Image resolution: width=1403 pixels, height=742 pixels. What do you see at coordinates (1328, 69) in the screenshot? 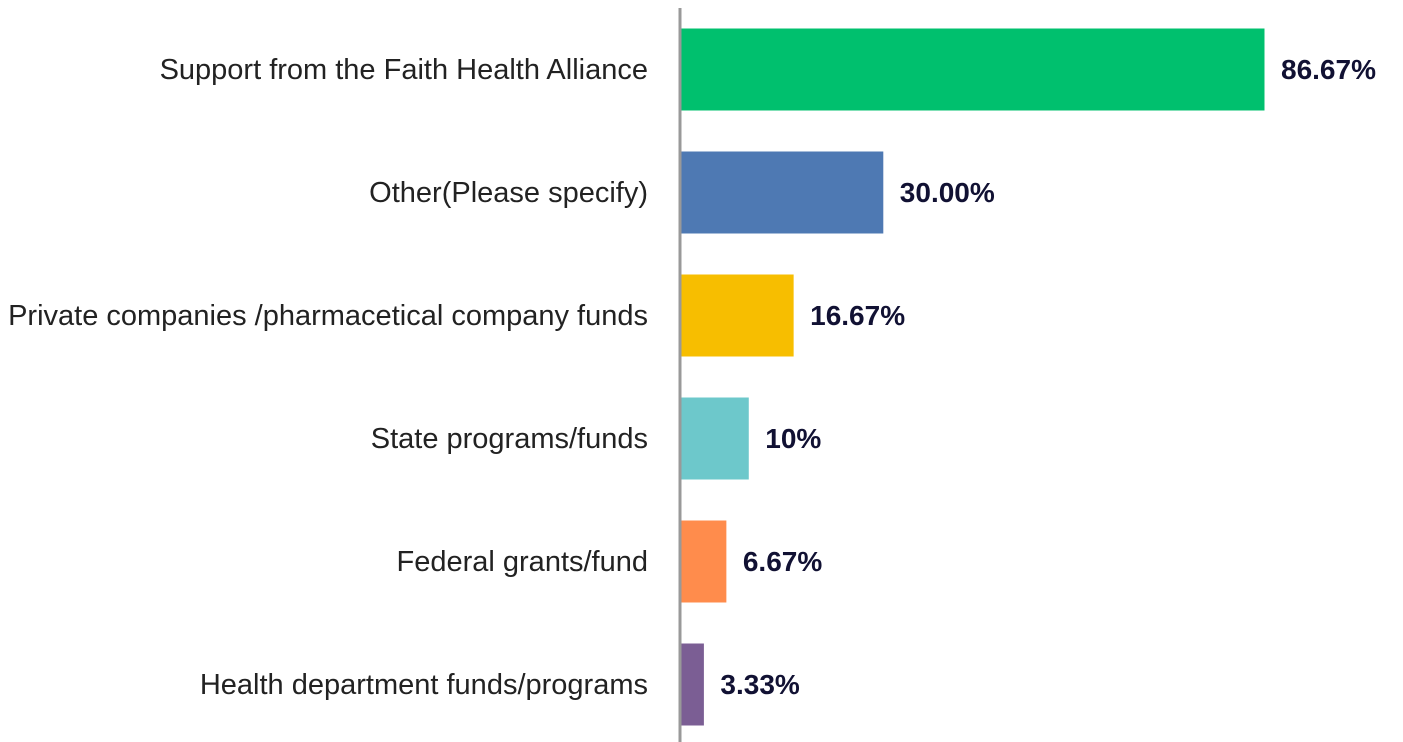
I see `value-label: 86.67%` at bounding box center [1328, 69].